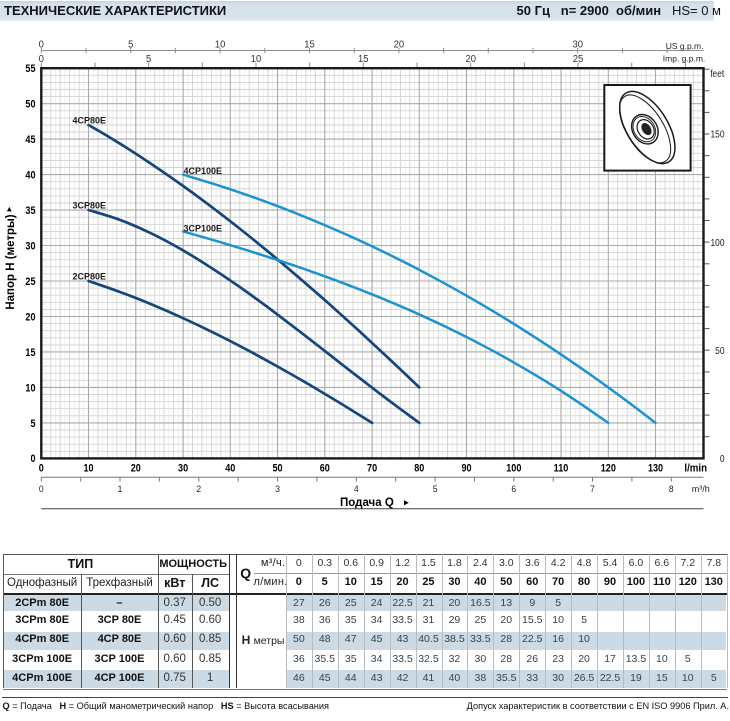 The image size is (730, 721). Describe the element at coordinates (356, 489) in the screenshot. I see `svg-text: 4` at that location.